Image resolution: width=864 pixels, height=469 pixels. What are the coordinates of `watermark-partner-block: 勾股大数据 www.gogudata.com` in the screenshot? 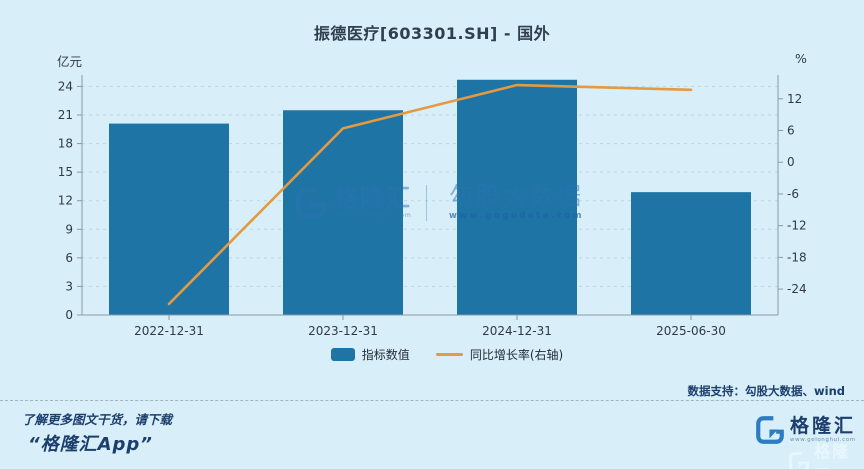 It's located at (516, 202).